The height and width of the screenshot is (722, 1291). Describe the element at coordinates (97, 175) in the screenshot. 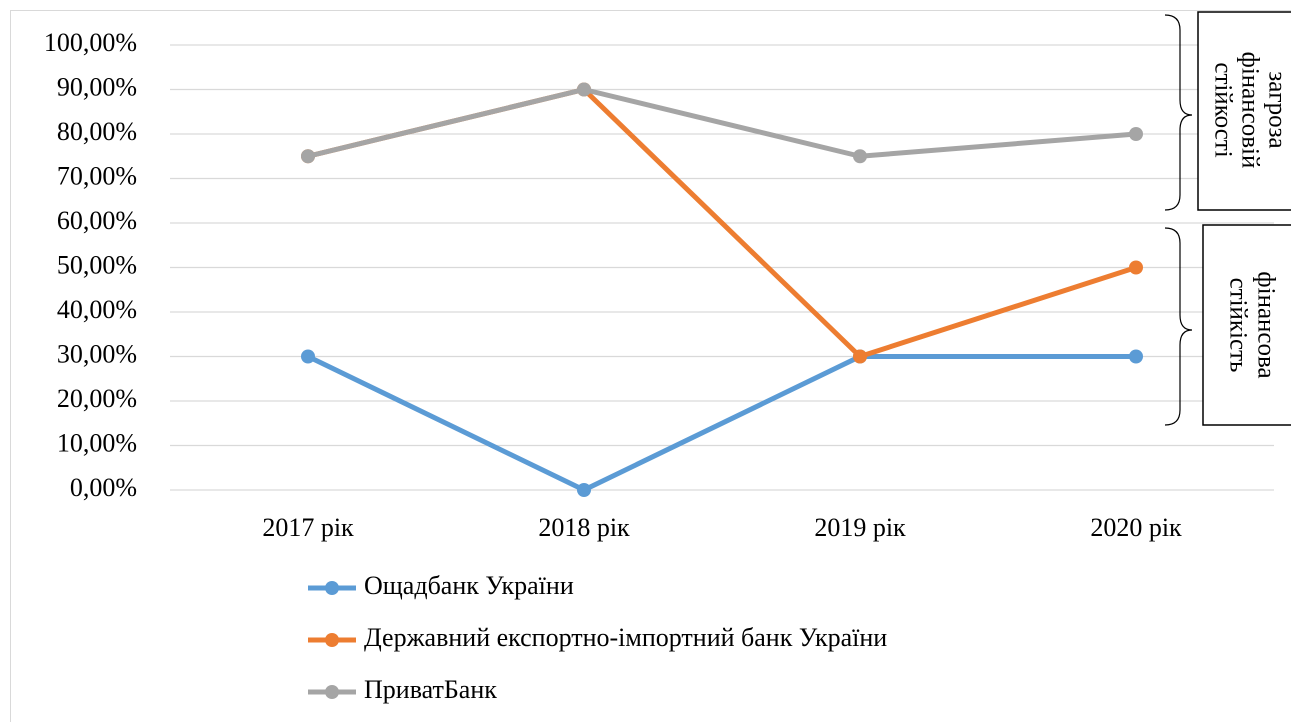

I see `y-tick-label: 70,00%` at that location.